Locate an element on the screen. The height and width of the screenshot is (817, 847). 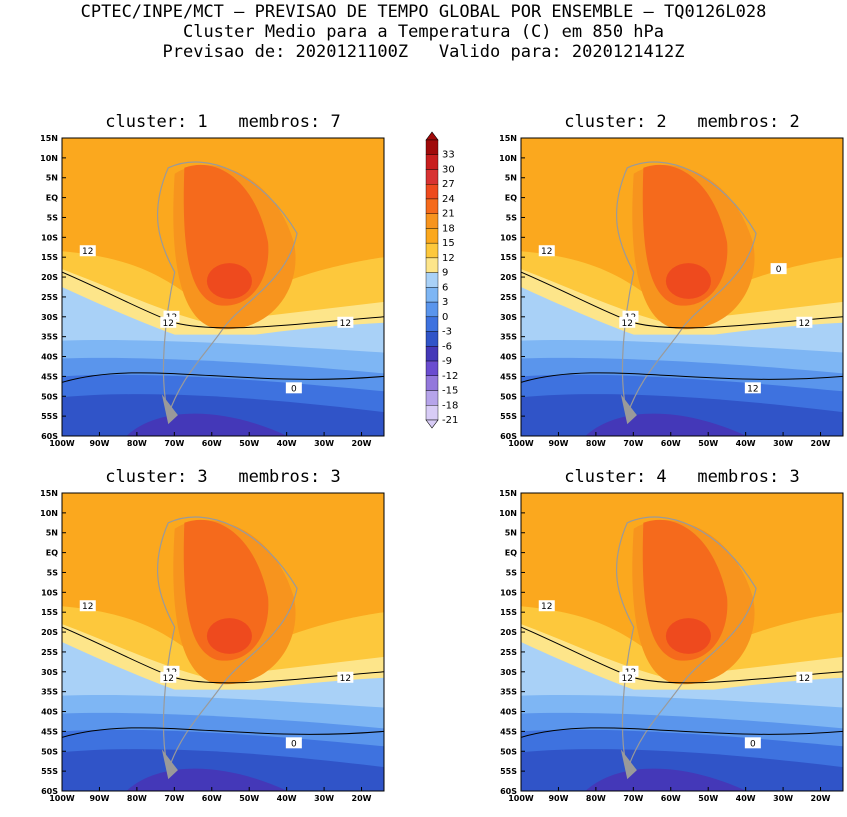
colorbar-label: 6 is located at coordinates (445, 287).